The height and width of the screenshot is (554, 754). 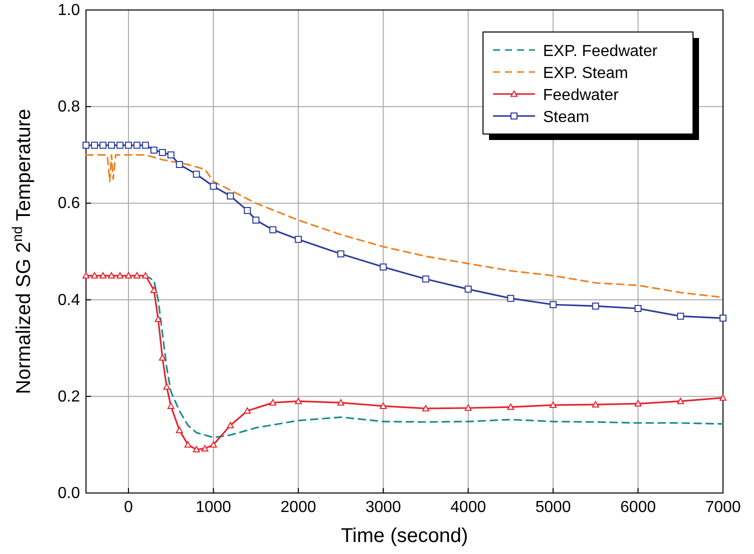 What do you see at coordinates (600, 51) in the screenshot?
I see `legend-label: EXP. Feedwater` at bounding box center [600, 51].